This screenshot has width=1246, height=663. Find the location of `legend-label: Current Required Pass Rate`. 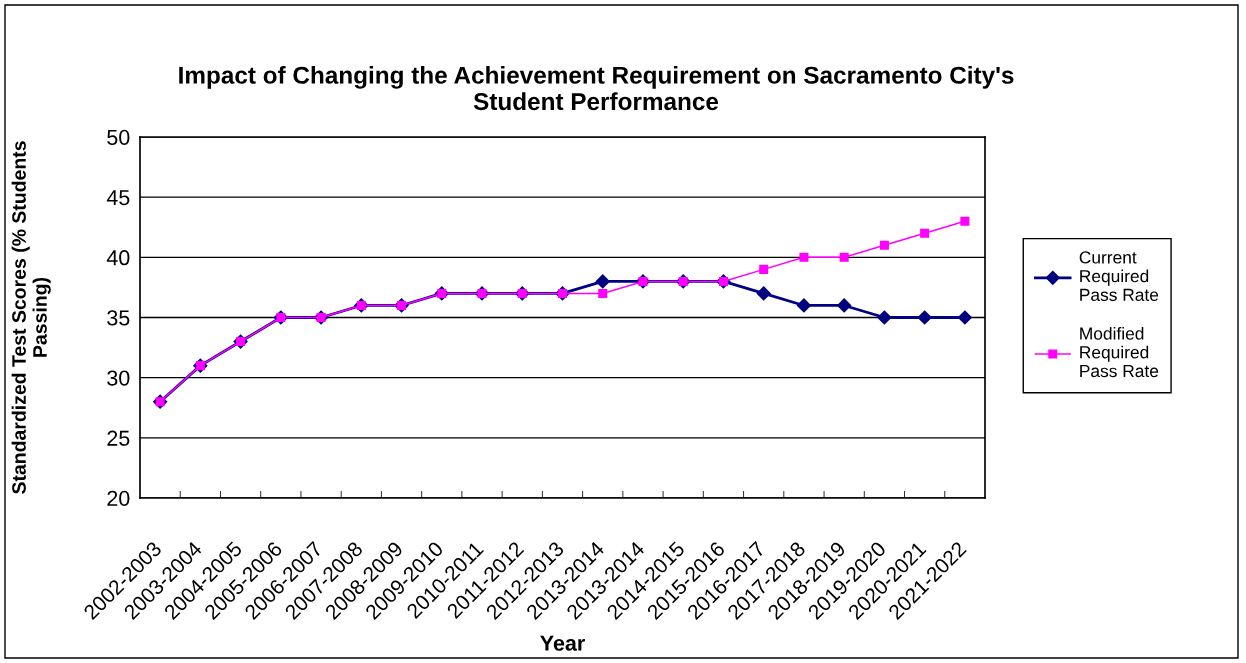

legend-label: Current Required Pass Rate is located at coordinates (1119, 276).